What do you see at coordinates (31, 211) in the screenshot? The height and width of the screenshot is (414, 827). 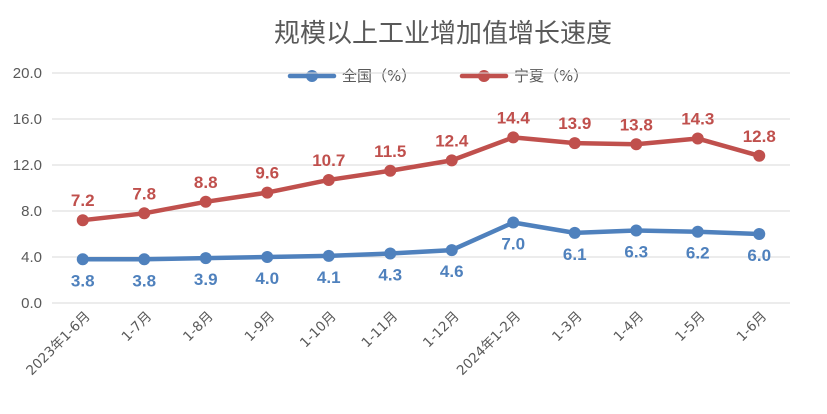 I see `y-tick-label: 8.0` at bounding box center [31, 211].